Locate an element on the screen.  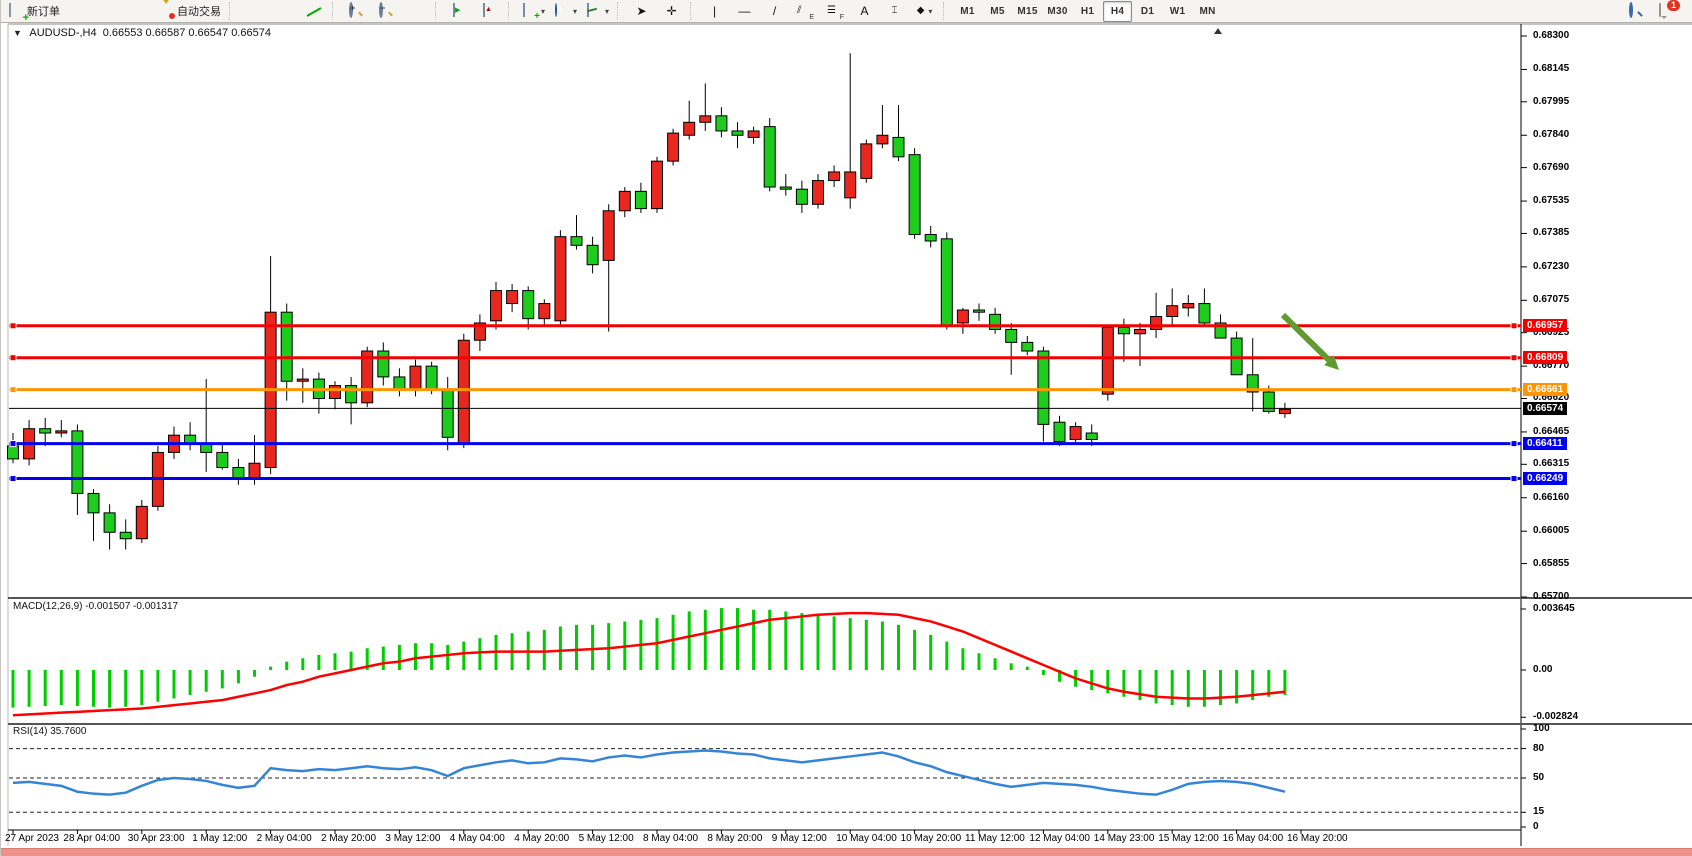
price-tick-label: 0.68145 is located at coordinates (1551, 69).